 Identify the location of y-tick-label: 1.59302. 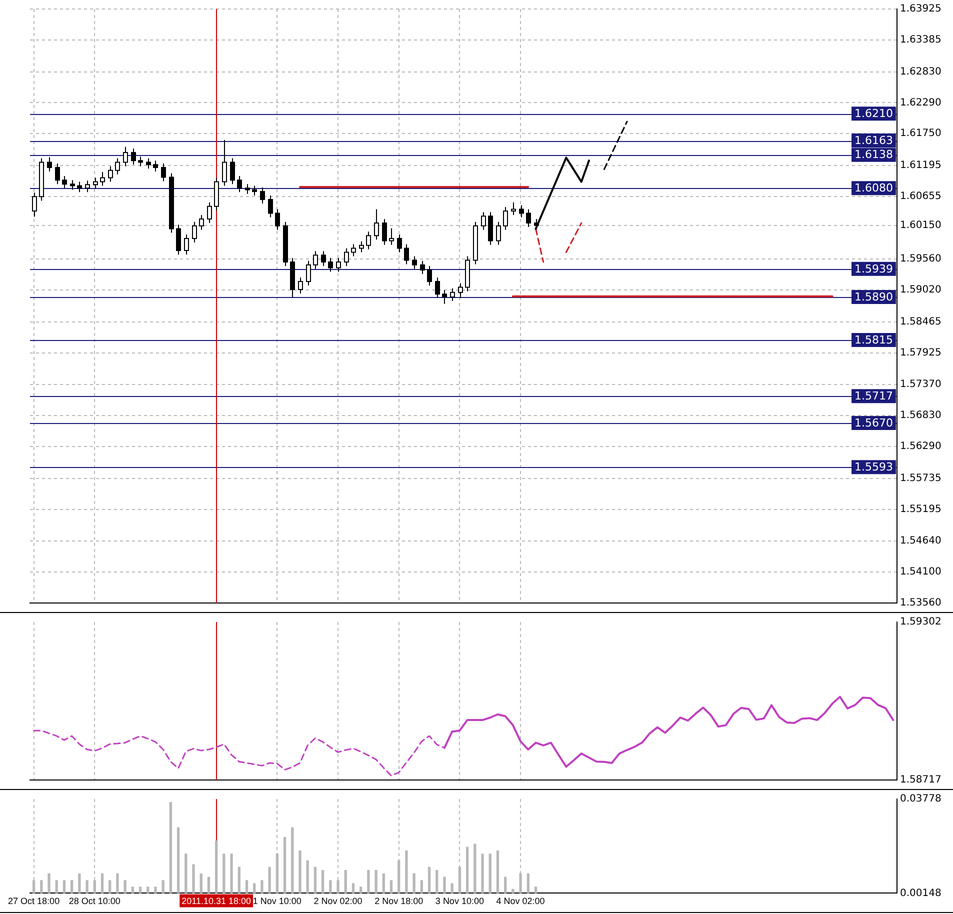
(921, 622).